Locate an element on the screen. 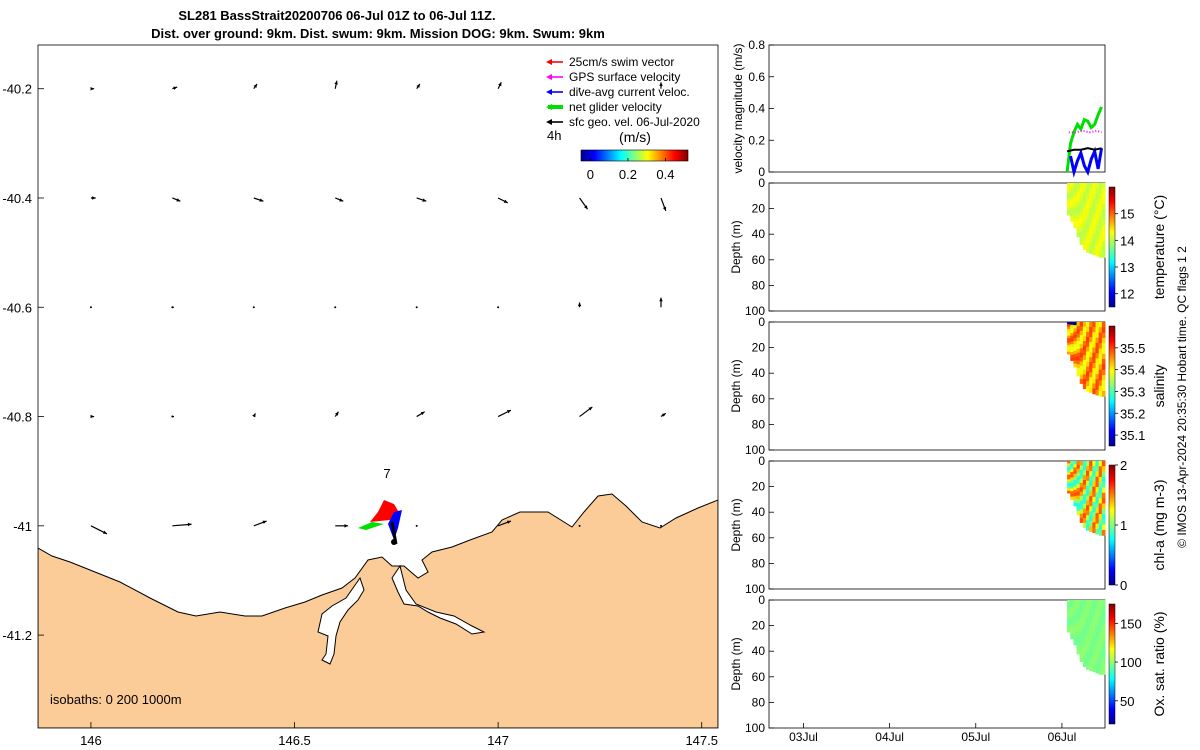  profile-colorbar is located at coordinates (1112, 525).